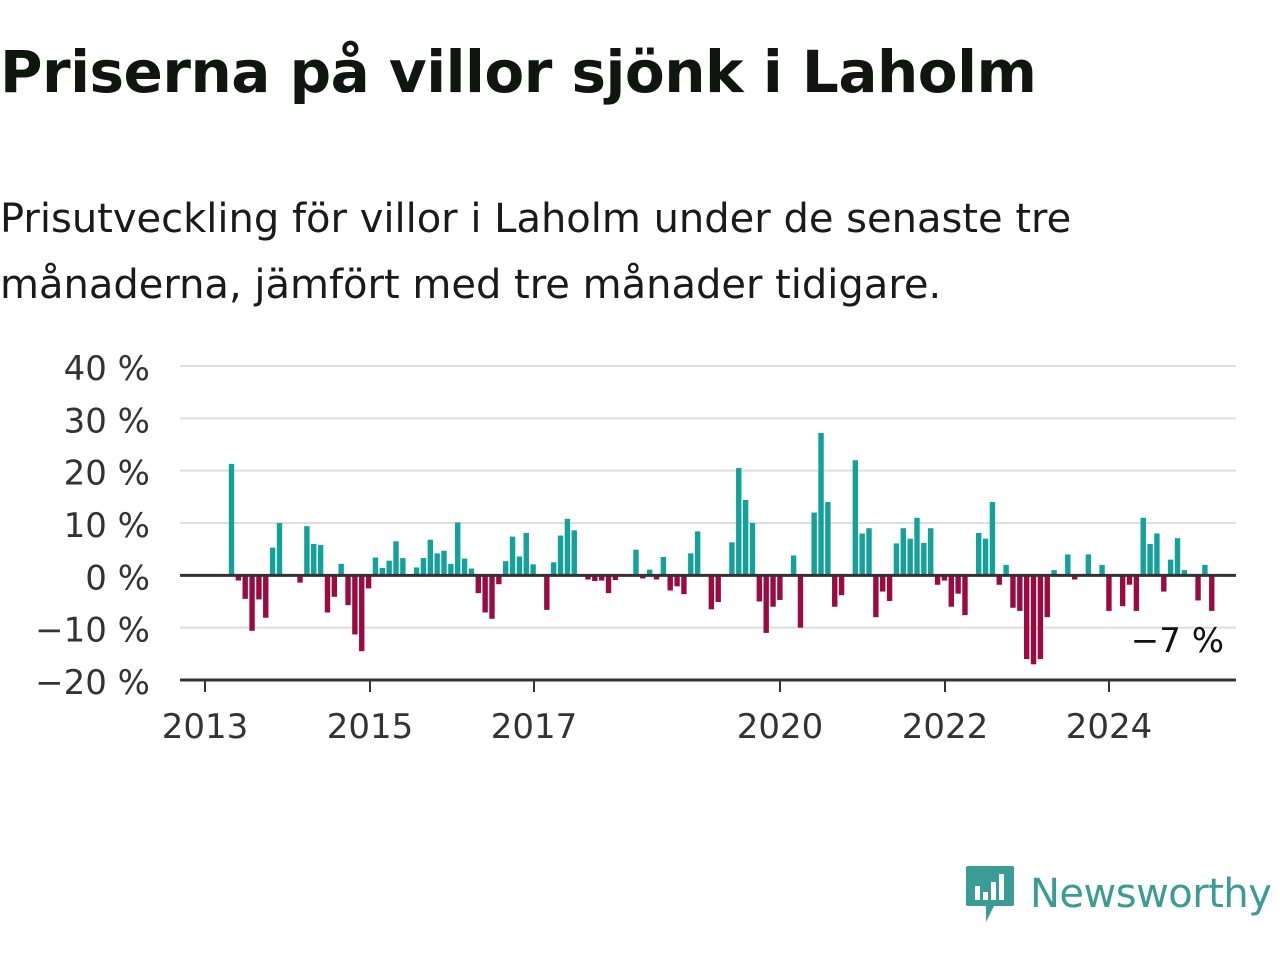 The width and height of the screenshot is (1280, 960). Describe the element at coordinates (780, 727) in the screenshot. I see `x-tick-label: 2020` at that location.